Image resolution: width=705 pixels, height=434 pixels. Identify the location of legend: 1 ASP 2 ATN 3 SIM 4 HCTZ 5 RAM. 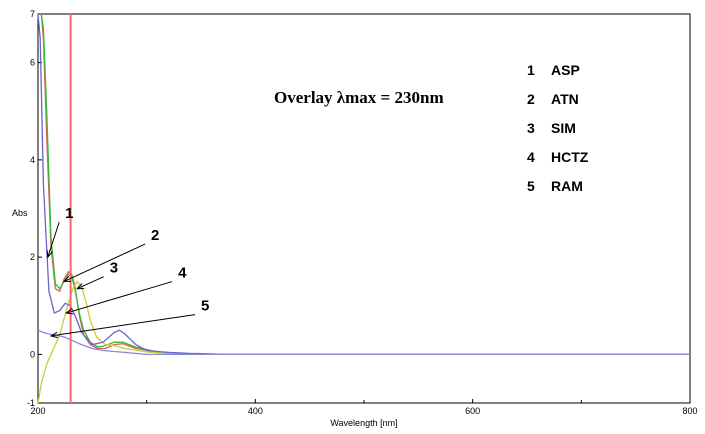
(558, 128).